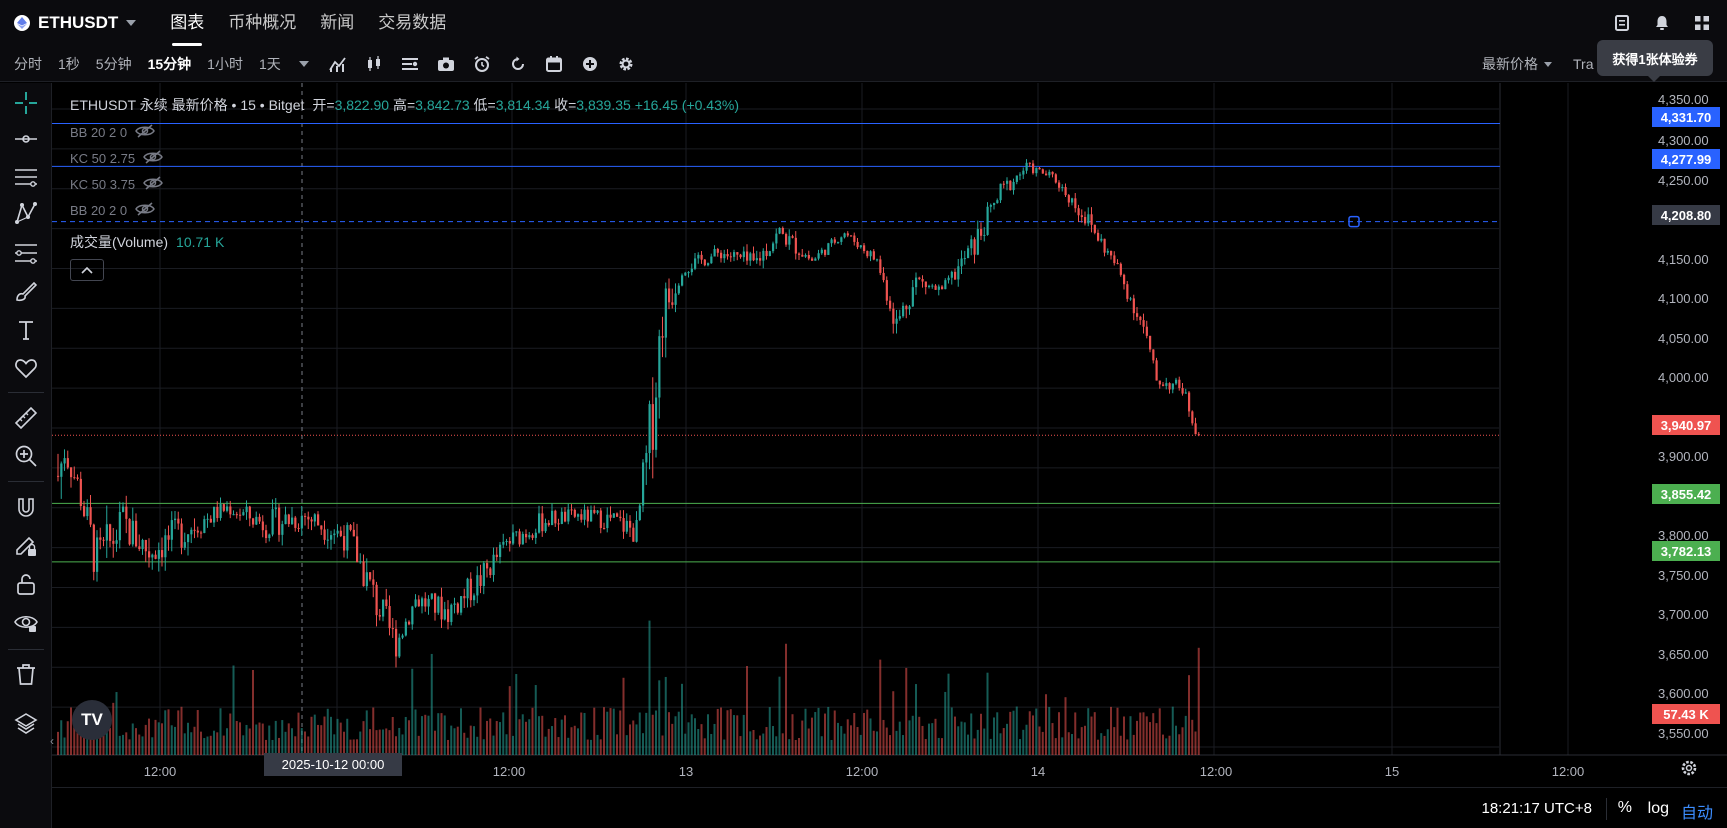  What do you see at coordinates (116, 132) in the screenshot?
I see `indicator-bb: BB 20 2 0` at bounding box center [116, 132].